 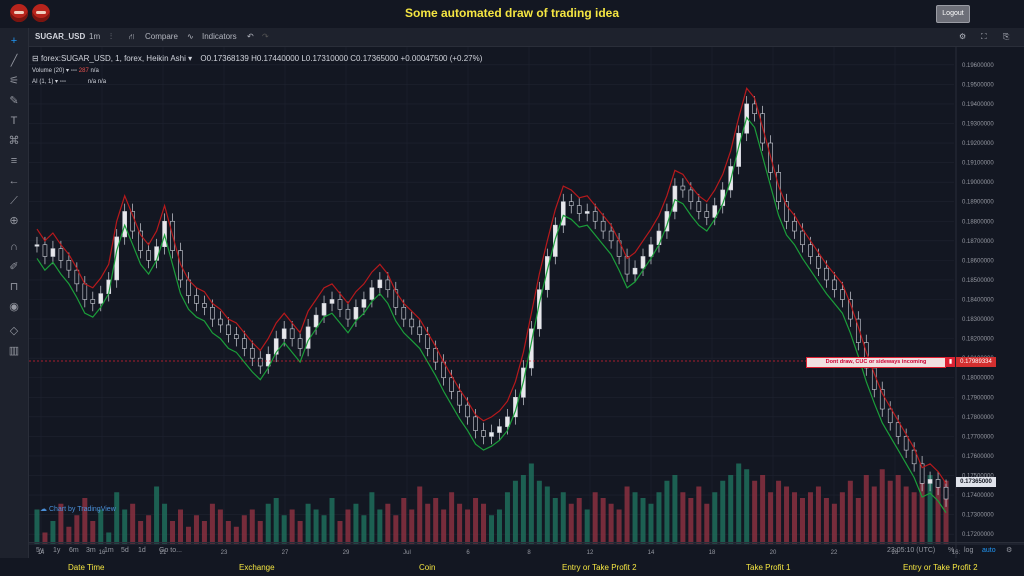 I want to click on price-tick-label: 0.18300000, so click(x=978, y=320).